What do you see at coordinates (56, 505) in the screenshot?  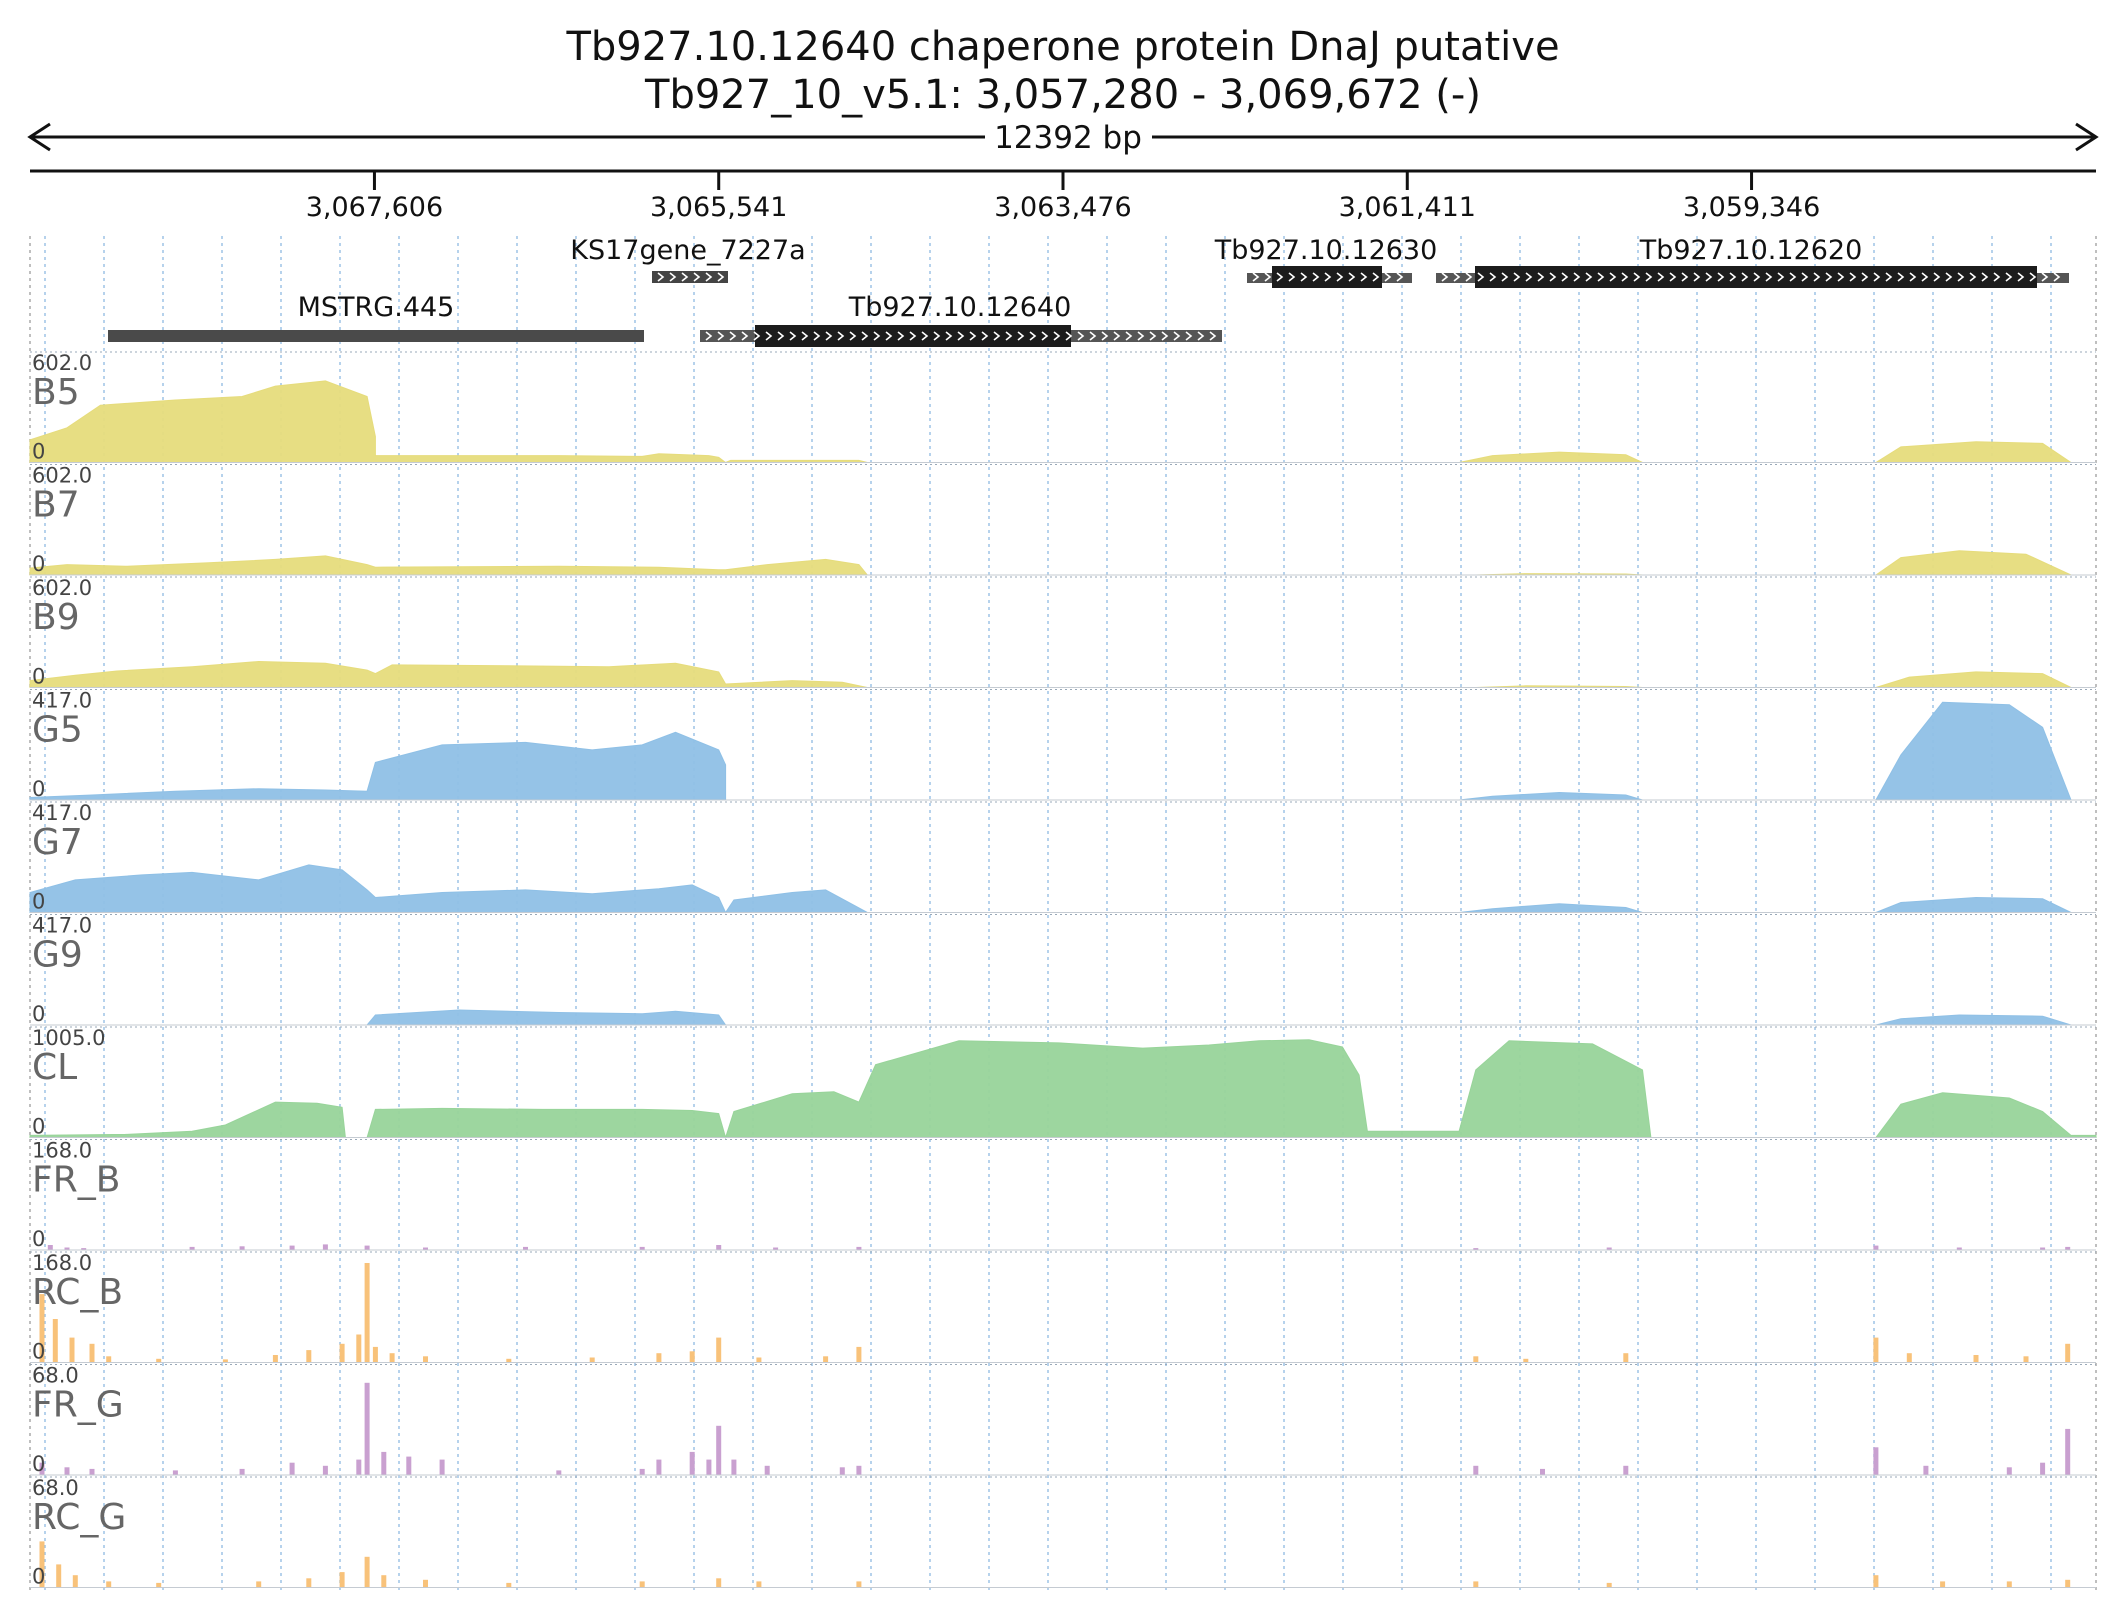 I see `track-name-label: B7` at bounding box center [56, 505].